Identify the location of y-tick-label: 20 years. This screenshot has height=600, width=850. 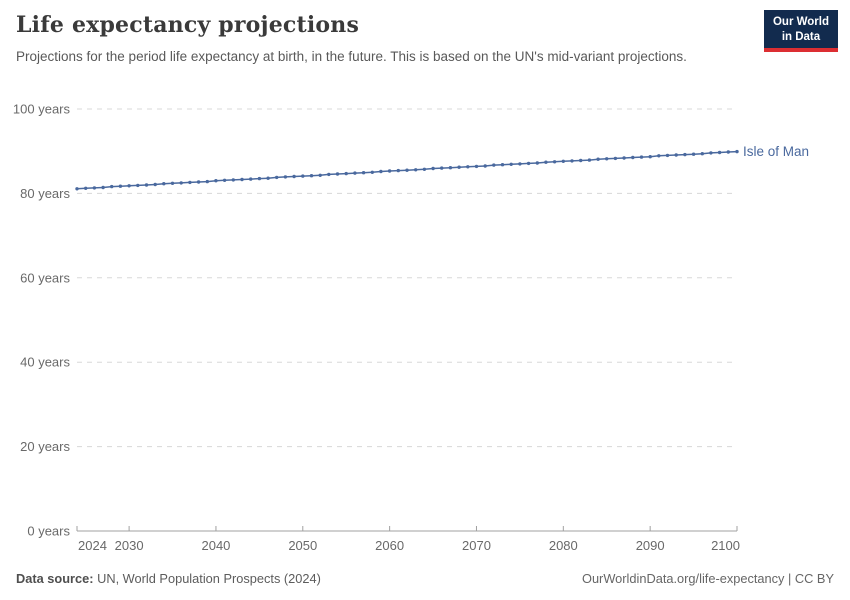
(45, 446).